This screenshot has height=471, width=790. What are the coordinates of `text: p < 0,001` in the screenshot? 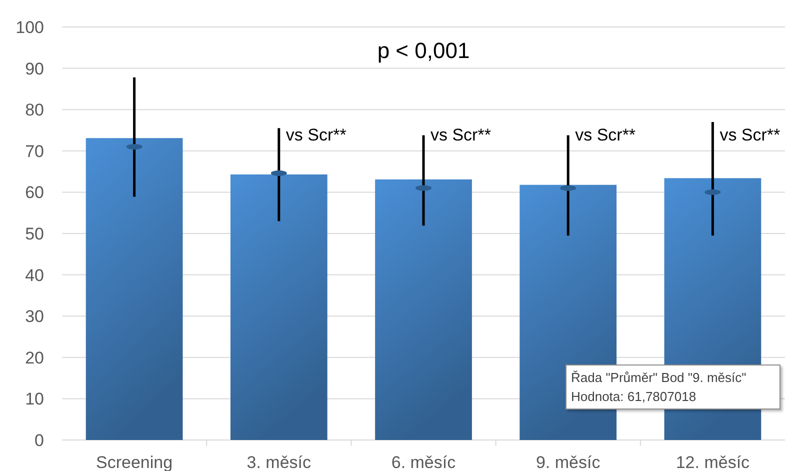 It's located at (423, 50).